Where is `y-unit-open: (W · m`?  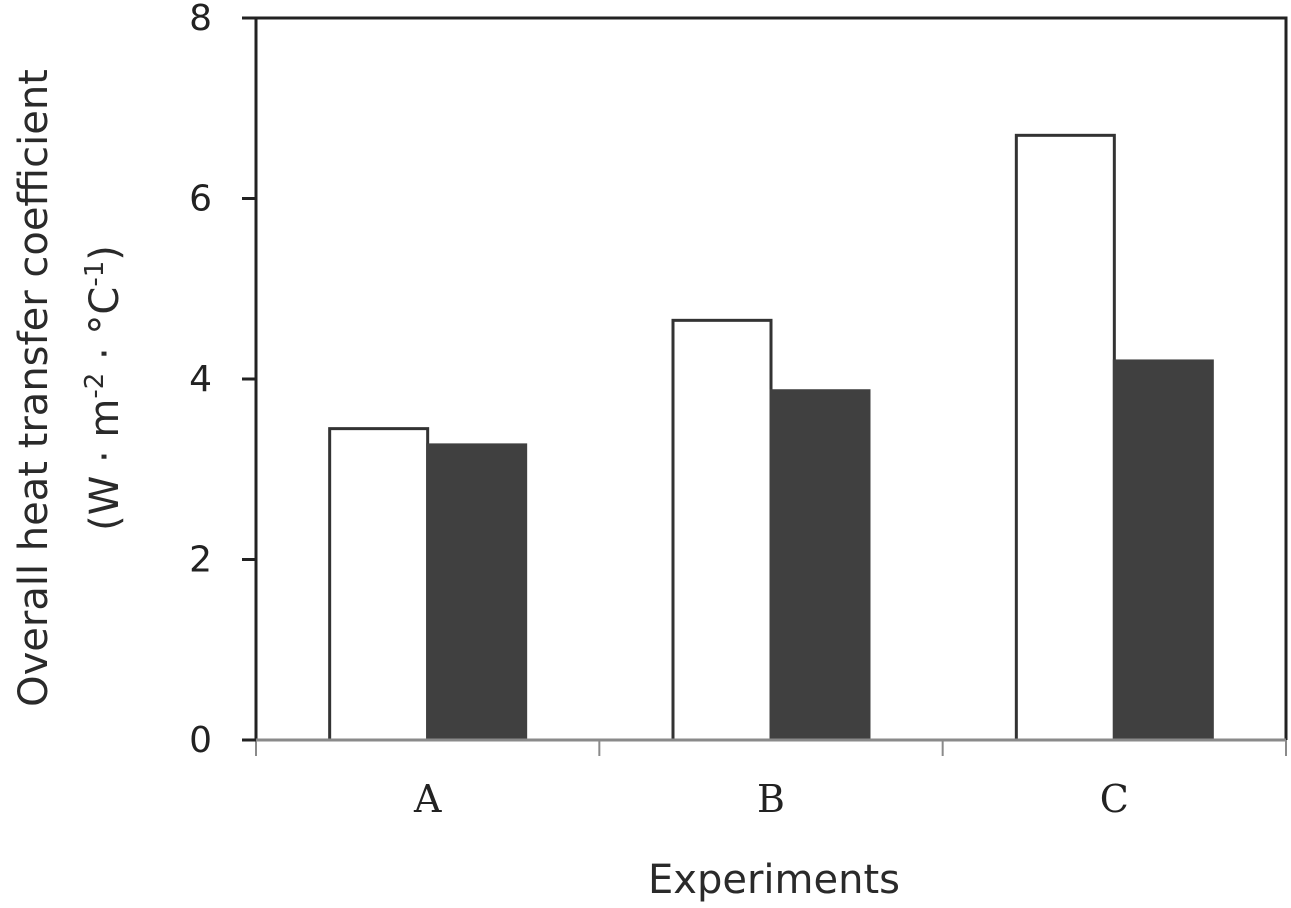
y-unit-open: (W · m is located at coordinates (105, 465).